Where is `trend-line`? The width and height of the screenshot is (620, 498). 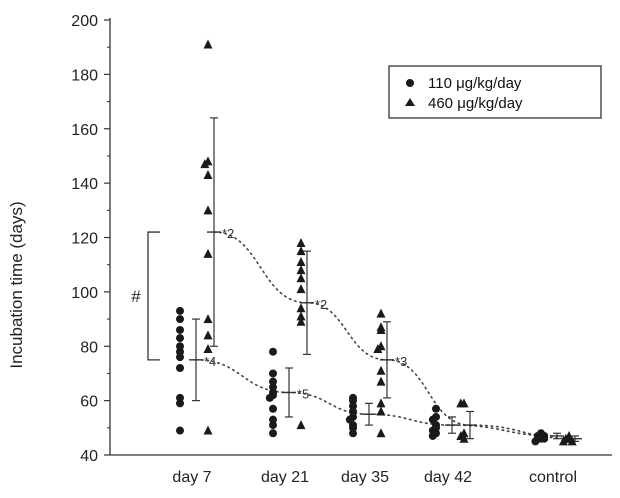 trend-line is located at coordinates (376, 398).